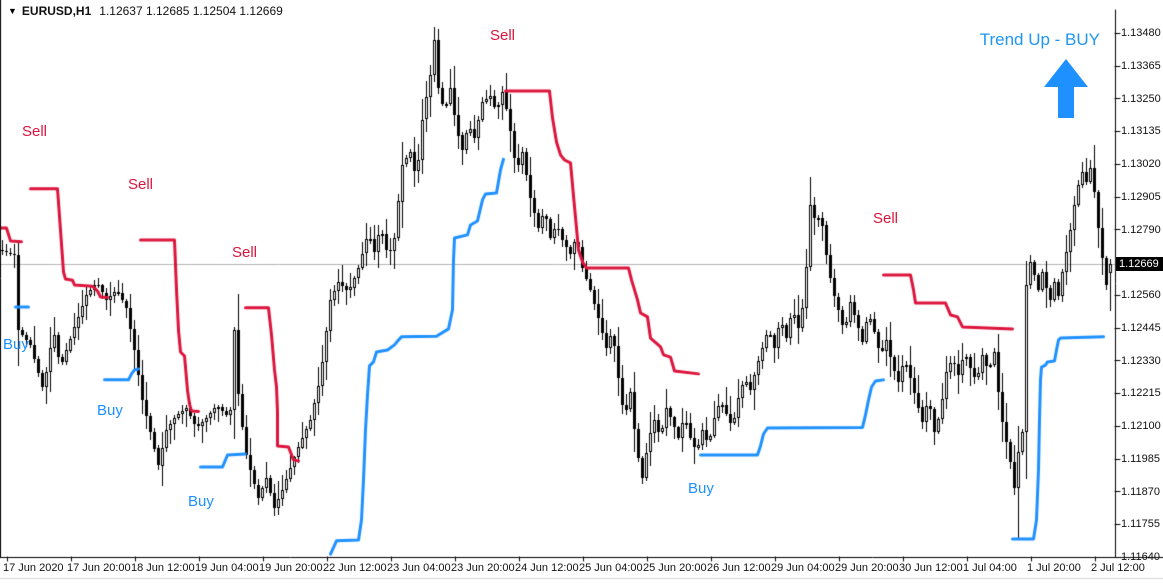  I want to click on x-axis-label: 25 Jun 20:00, so click(675, 568).